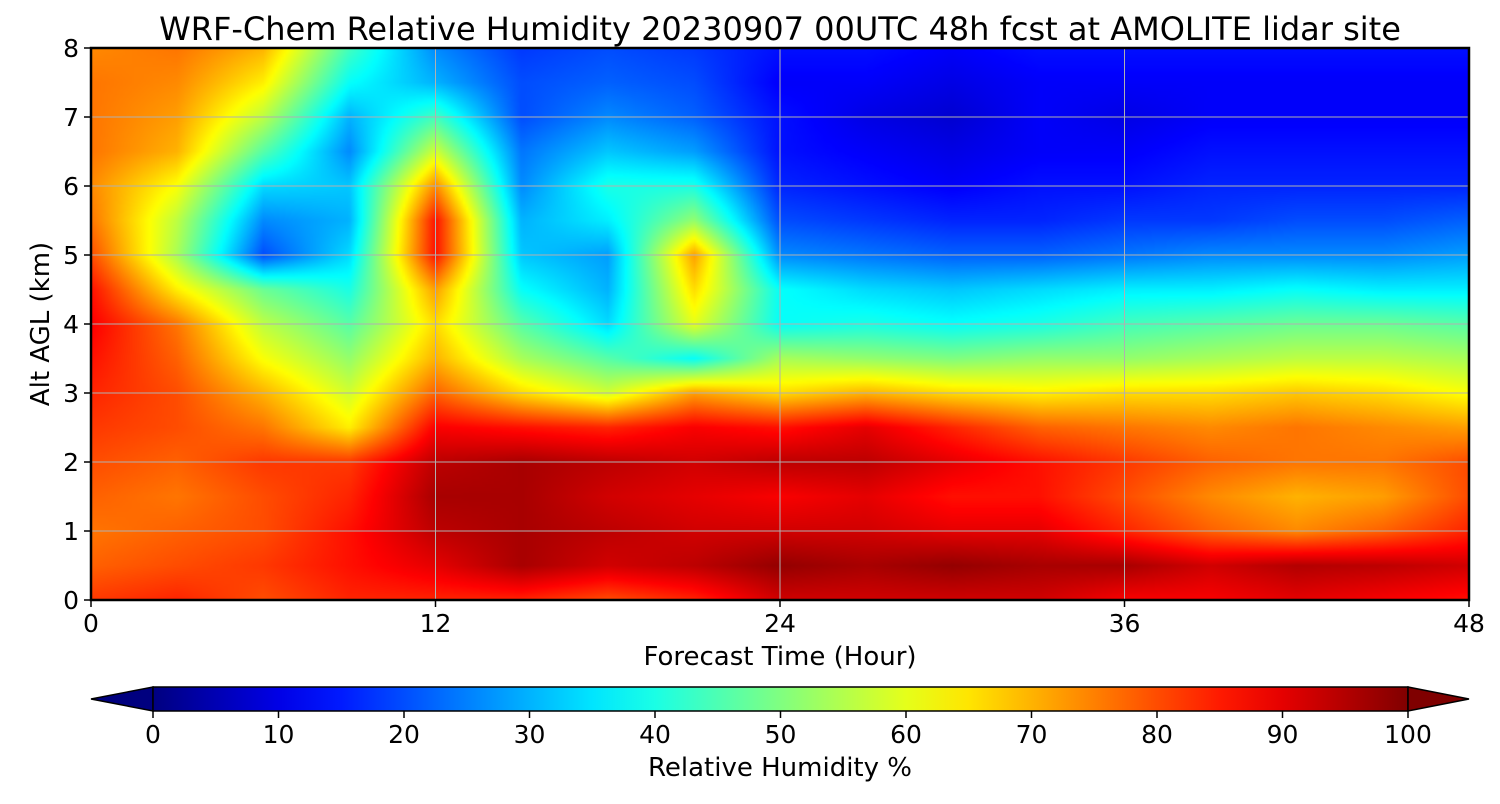 The height and width of the screenshot is (804, 1500). Describe the element at coordinates (71, 600) in the screenshot. I see `y-tick-label: 0` at that location.